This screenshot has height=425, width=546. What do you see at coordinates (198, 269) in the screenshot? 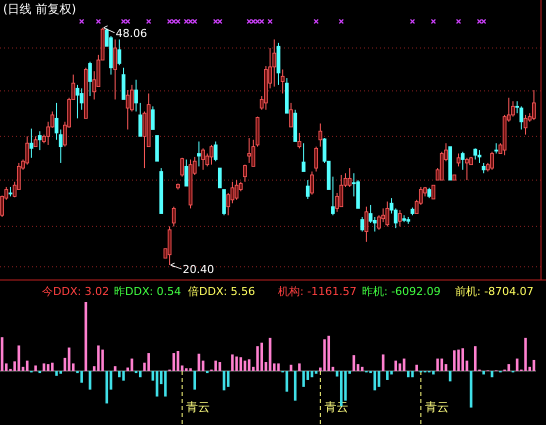
I see `annotation: 20.40` at bounding box center [198, 269].